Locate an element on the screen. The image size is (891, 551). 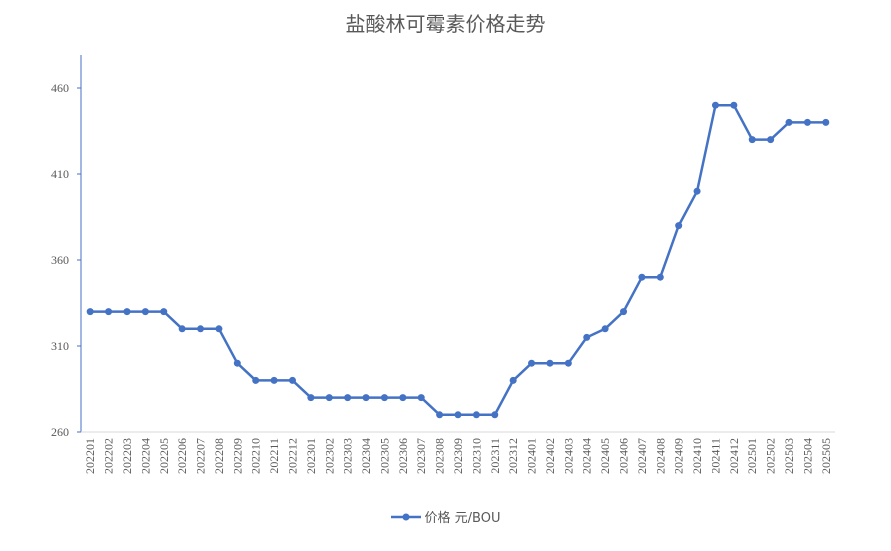
x-tick-label: 202206 is located at coordinates (182, 456).